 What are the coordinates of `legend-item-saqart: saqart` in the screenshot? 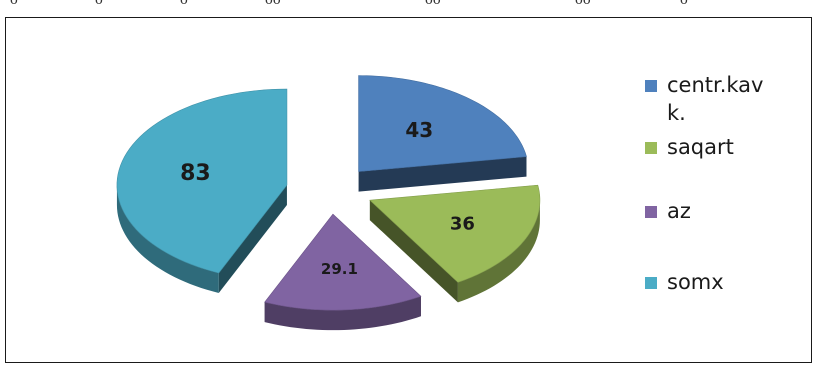 It's located at (689, 147).